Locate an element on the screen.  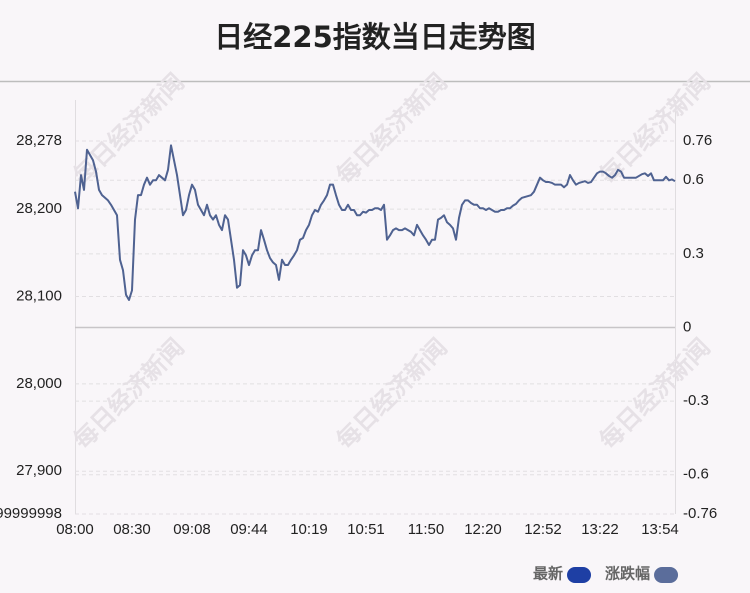
y-tick-label: 28,278 is located at coordinates (39, 140).